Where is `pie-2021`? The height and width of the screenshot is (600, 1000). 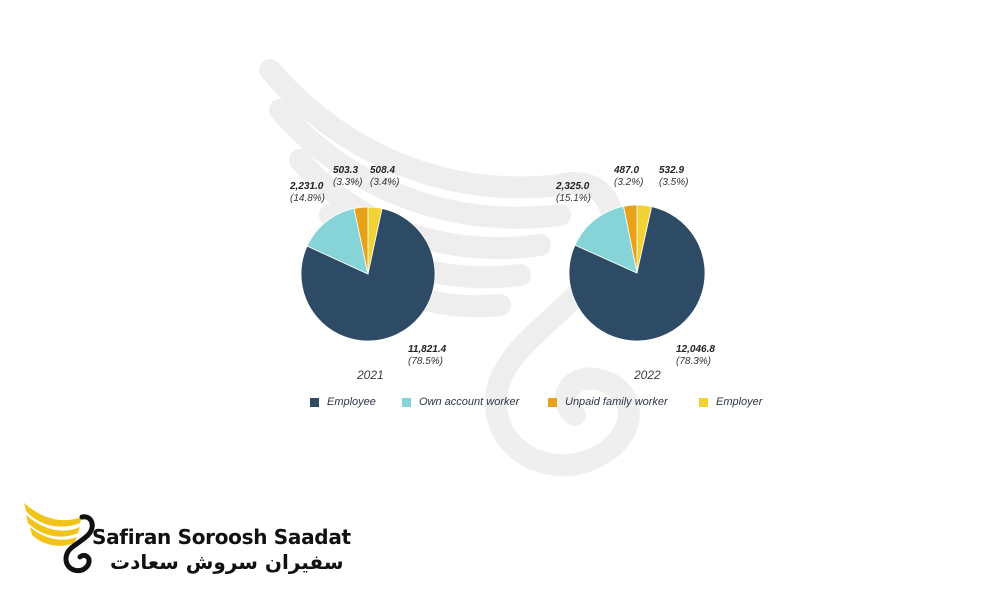
pie-2021 is located at coordinates (368, 274).